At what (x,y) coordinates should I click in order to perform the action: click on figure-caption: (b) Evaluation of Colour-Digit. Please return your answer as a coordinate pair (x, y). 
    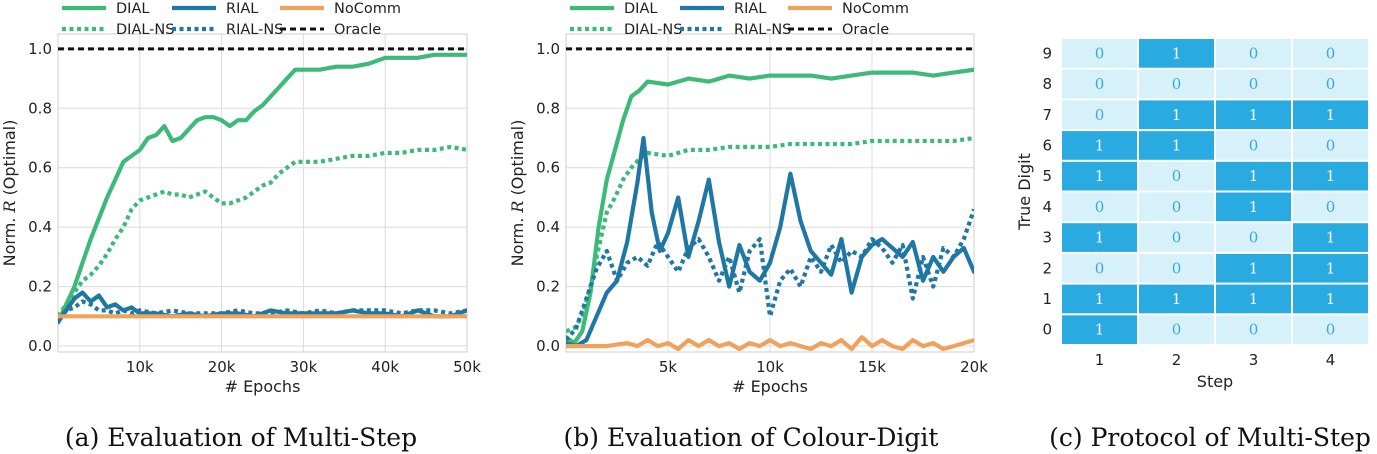
    Looking at the image, I should click on (751, 437).